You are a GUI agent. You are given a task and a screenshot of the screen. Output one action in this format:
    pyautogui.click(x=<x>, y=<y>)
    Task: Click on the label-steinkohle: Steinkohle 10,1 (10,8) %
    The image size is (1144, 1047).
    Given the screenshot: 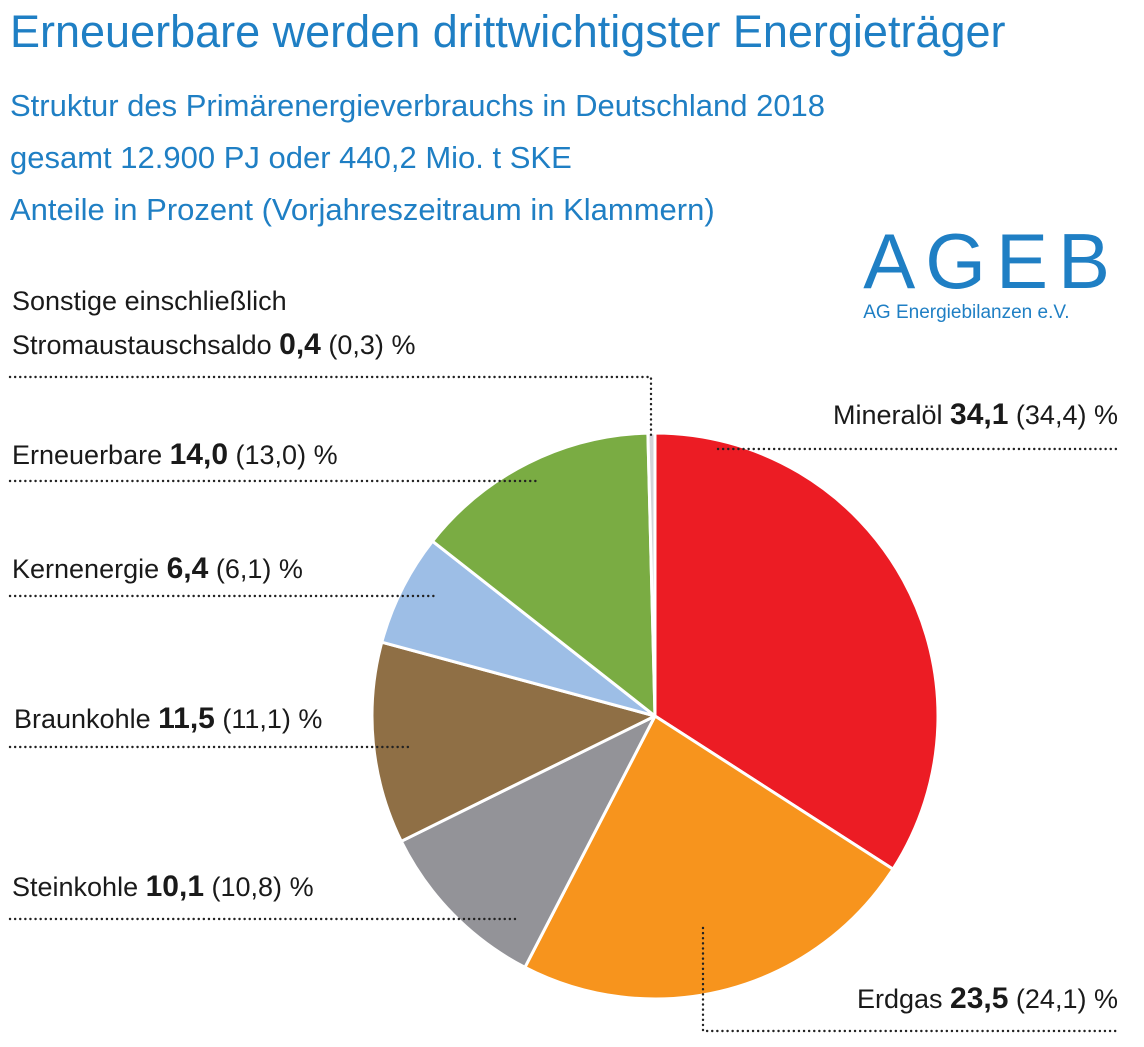 What is the action you would take?
    pyautogui.click(x=163, y=887)
    